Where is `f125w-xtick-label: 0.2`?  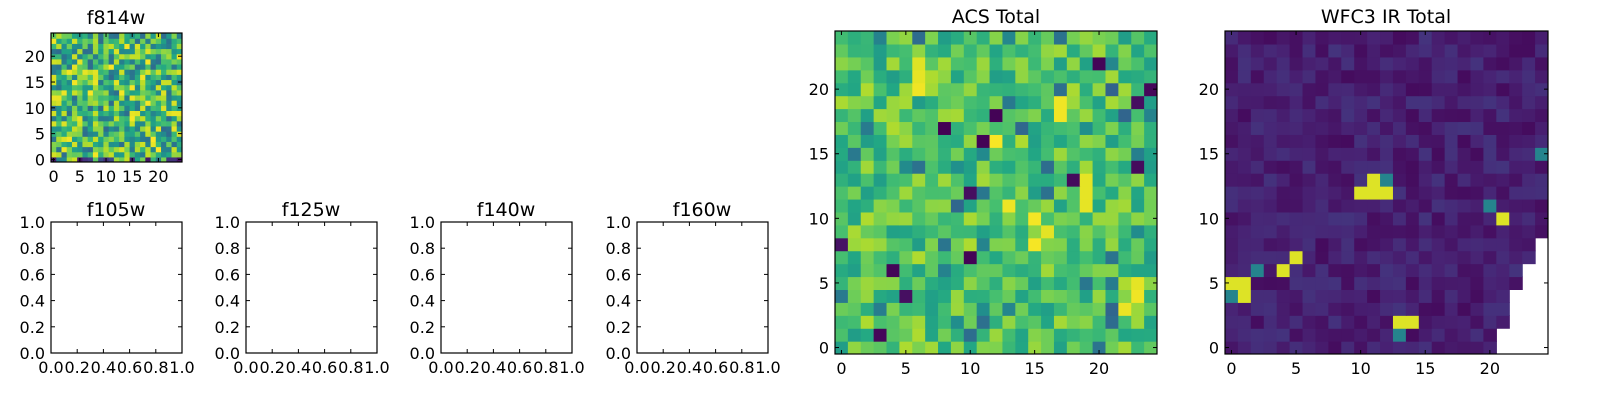
f125w-xtick-label: 0.2 is located at coordinates (271, 367).